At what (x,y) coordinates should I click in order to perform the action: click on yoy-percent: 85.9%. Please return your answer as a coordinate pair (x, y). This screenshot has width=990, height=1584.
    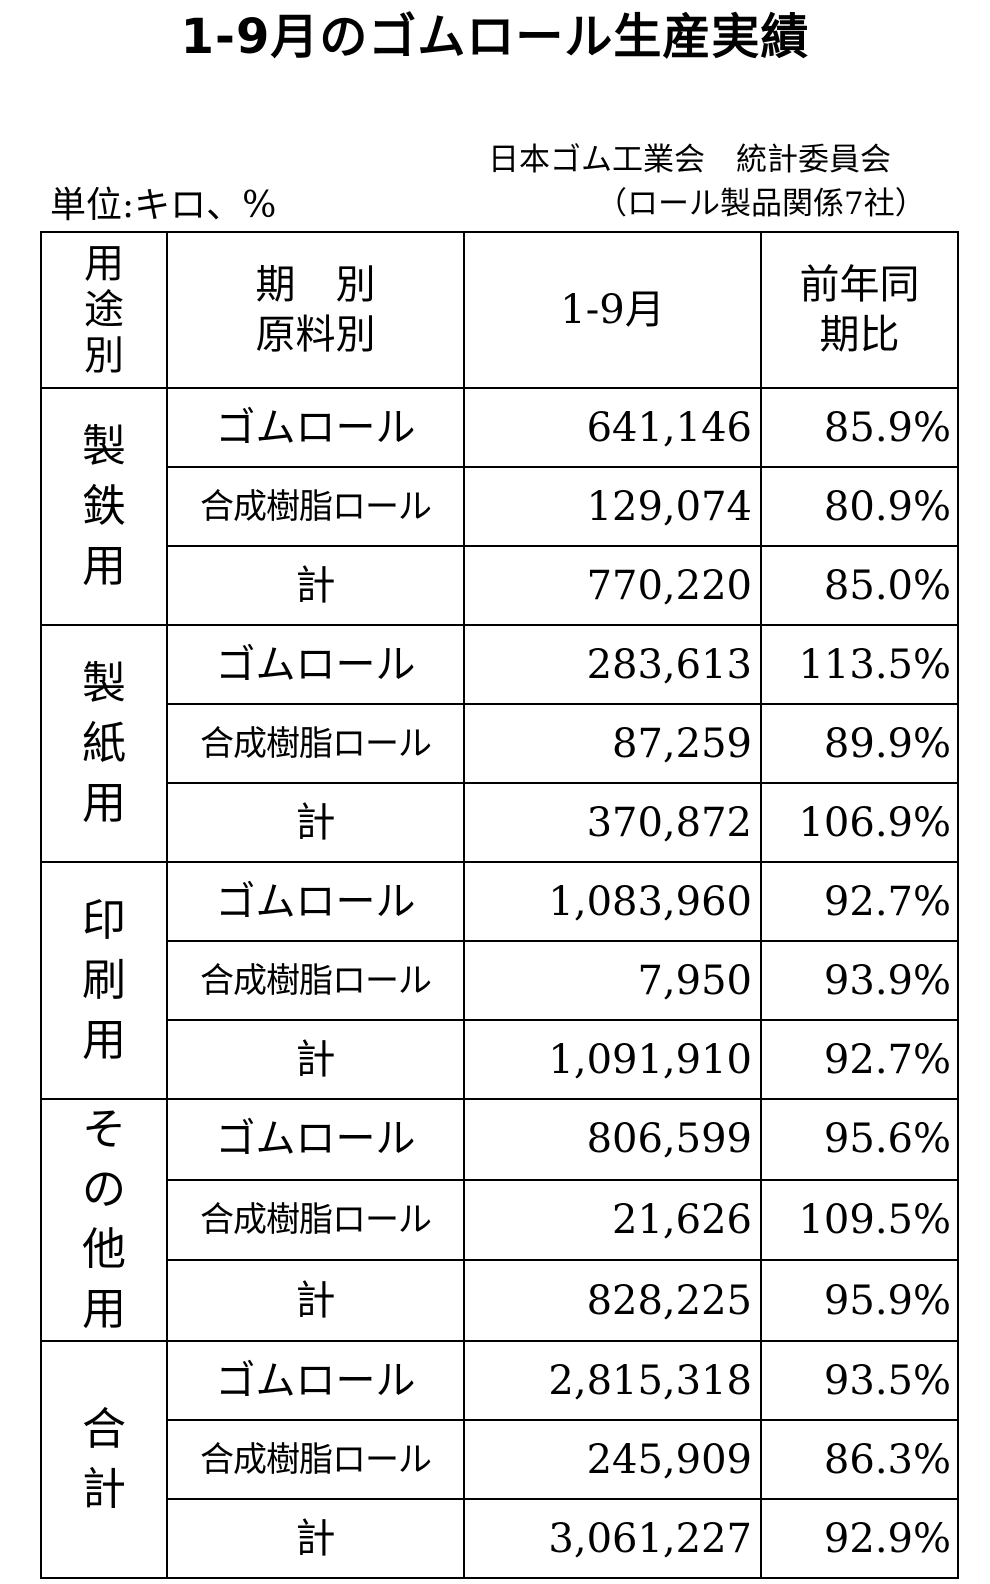
    Looking at the image, I should click on (887, 427).